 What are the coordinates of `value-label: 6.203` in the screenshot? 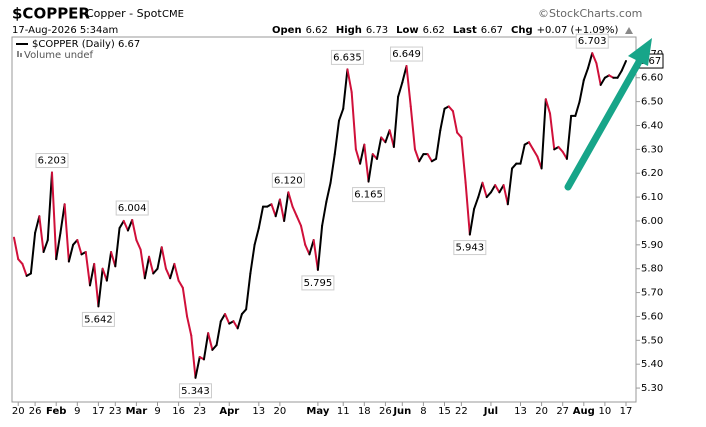 It's located at (52, 161).